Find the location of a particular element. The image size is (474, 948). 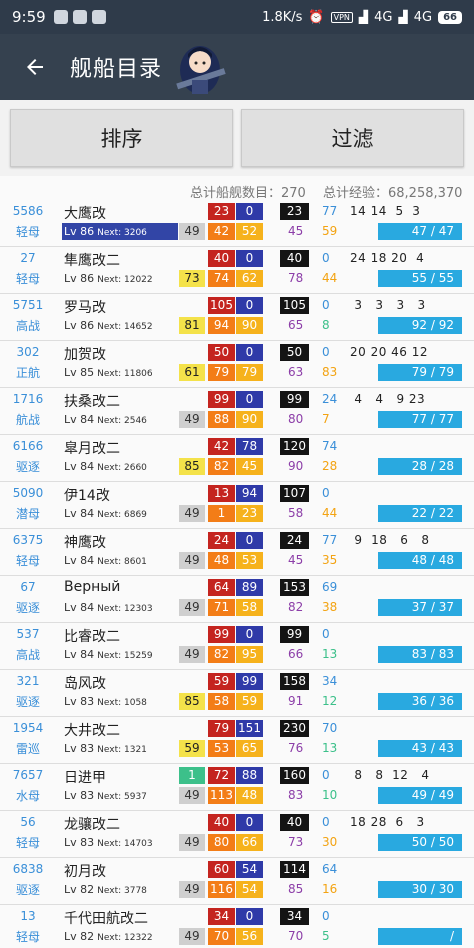

armor-value: 58 is located at coordinates (249, 607).